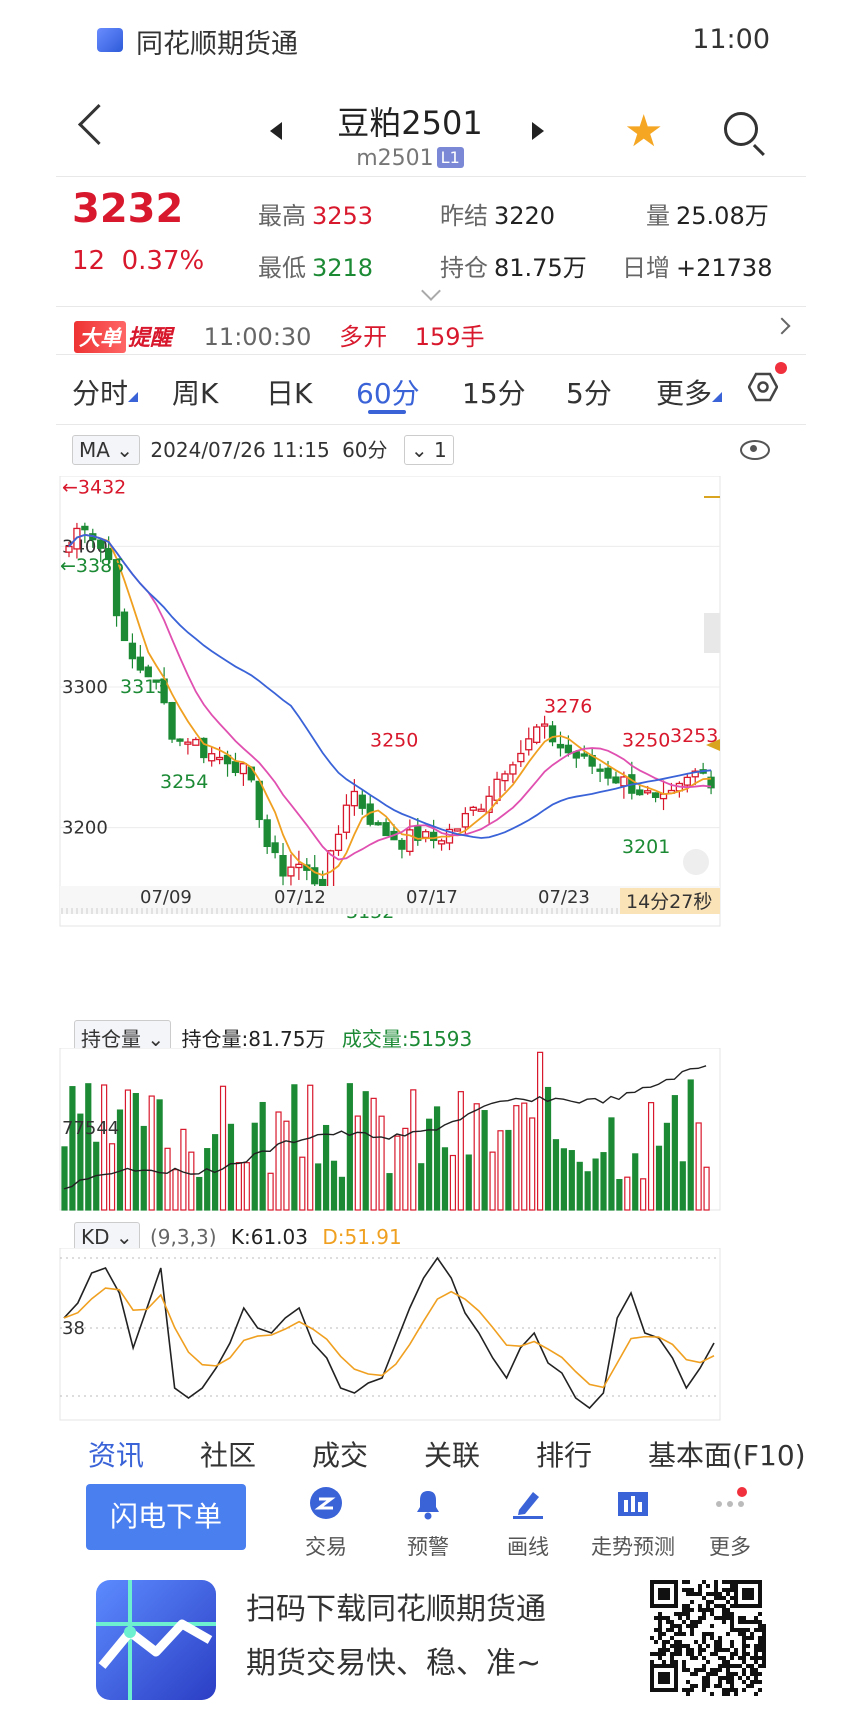  Describe the element at coordinates (107, 1237) in the screenshot. I see `kd-indicator-select: KD ⌄` at that location.